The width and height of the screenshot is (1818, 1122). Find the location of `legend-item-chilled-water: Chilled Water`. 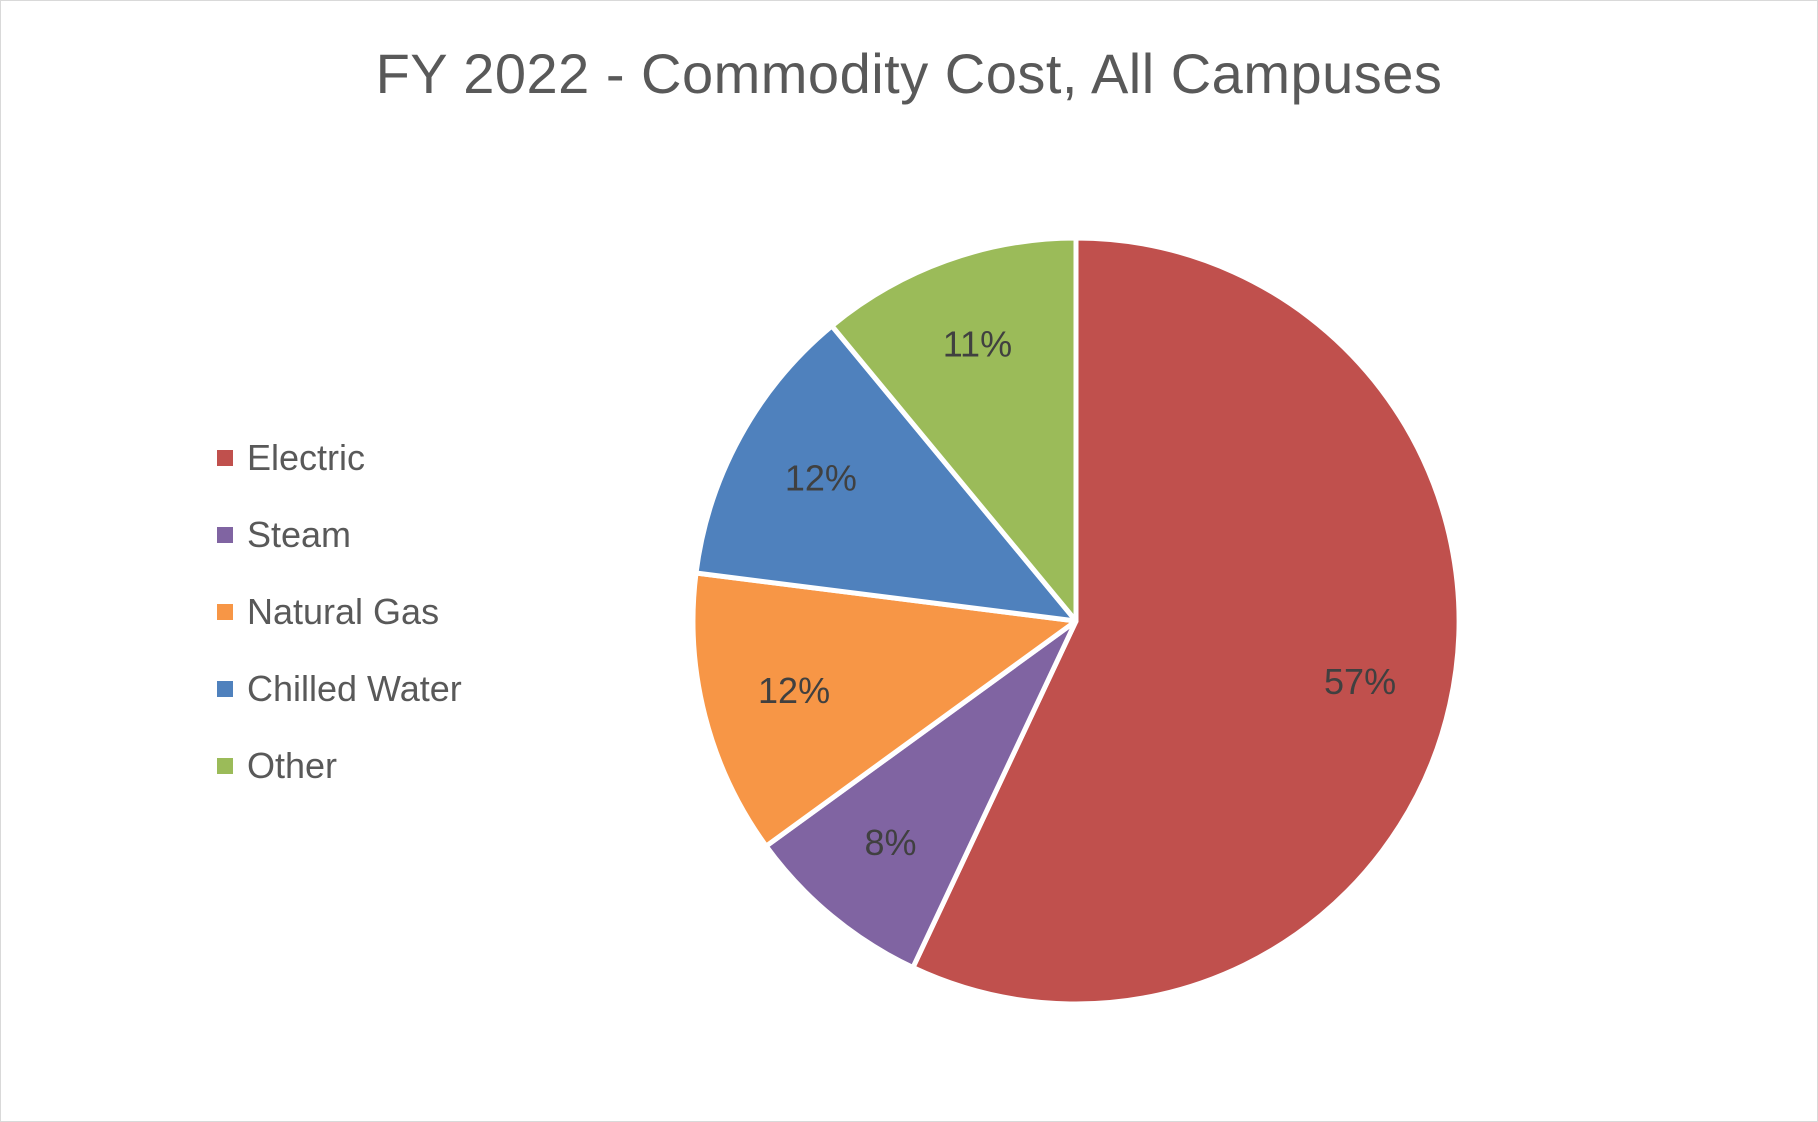

legend-item-chilled-water: Chilled Water is located at coordinates (339, 688).